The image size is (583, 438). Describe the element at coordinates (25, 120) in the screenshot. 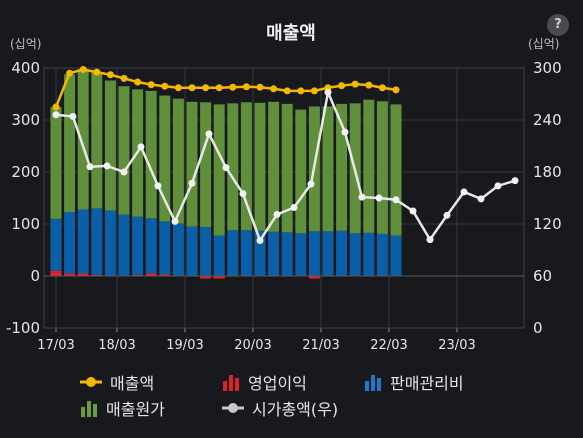

I see `y-tick-label-left: 300` at that location.